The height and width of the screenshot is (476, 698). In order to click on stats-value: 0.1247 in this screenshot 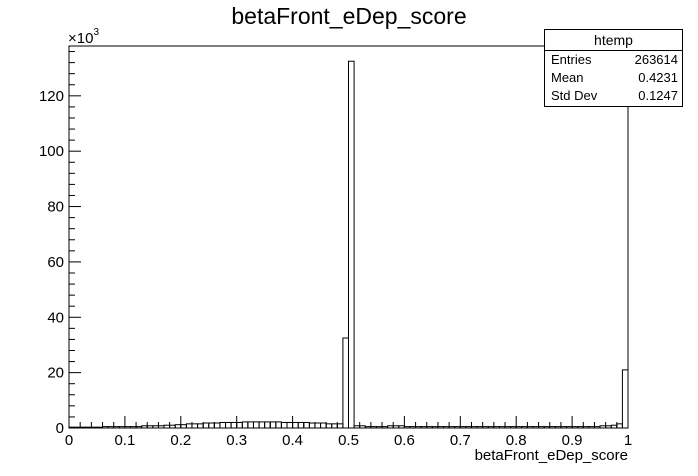, I will do `click(658, 95)`.